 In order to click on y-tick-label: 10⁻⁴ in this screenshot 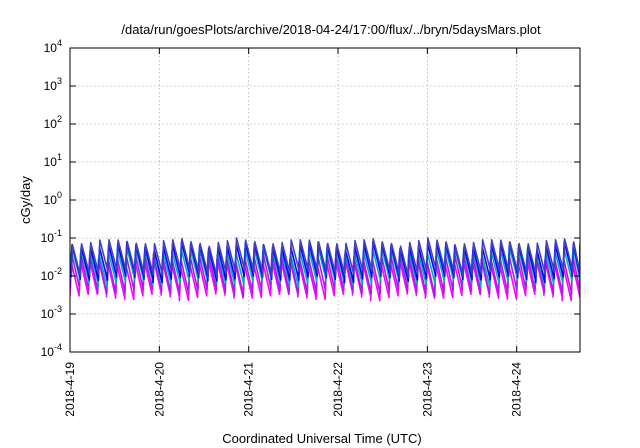, I will do `click(51, 350)`.